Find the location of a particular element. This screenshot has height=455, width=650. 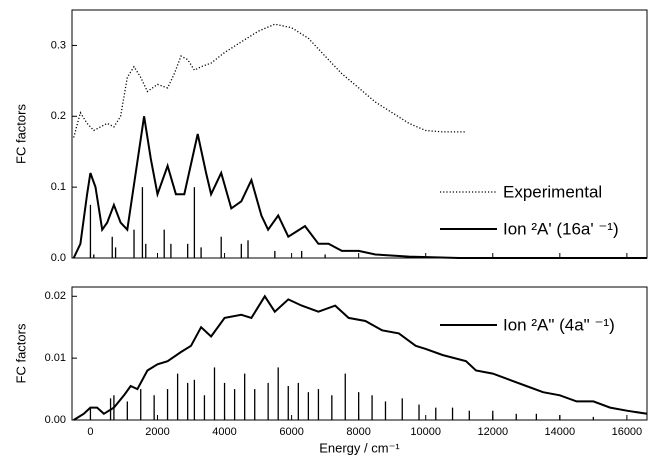

x-tick-label: 16000 is located at coordinates (627, 432).